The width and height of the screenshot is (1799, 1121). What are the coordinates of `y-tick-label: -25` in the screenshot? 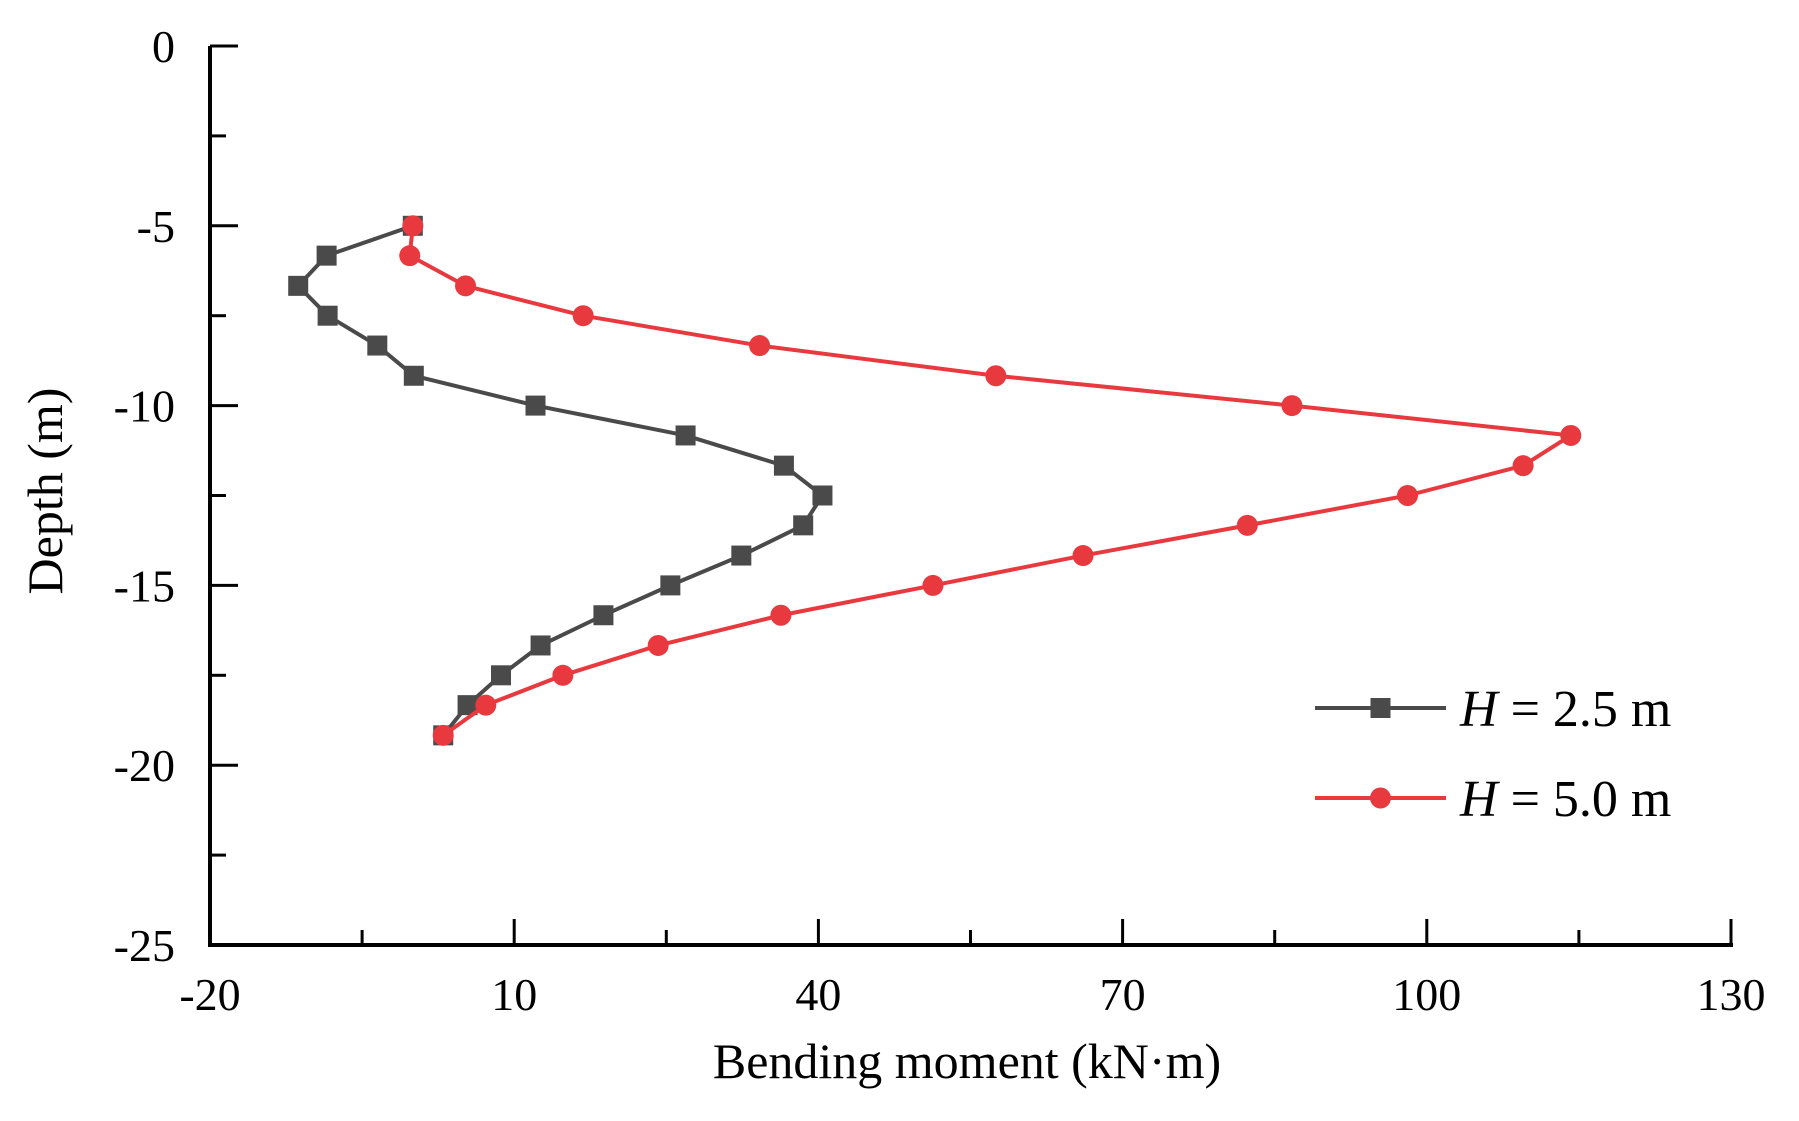 It's located at (144, 945).